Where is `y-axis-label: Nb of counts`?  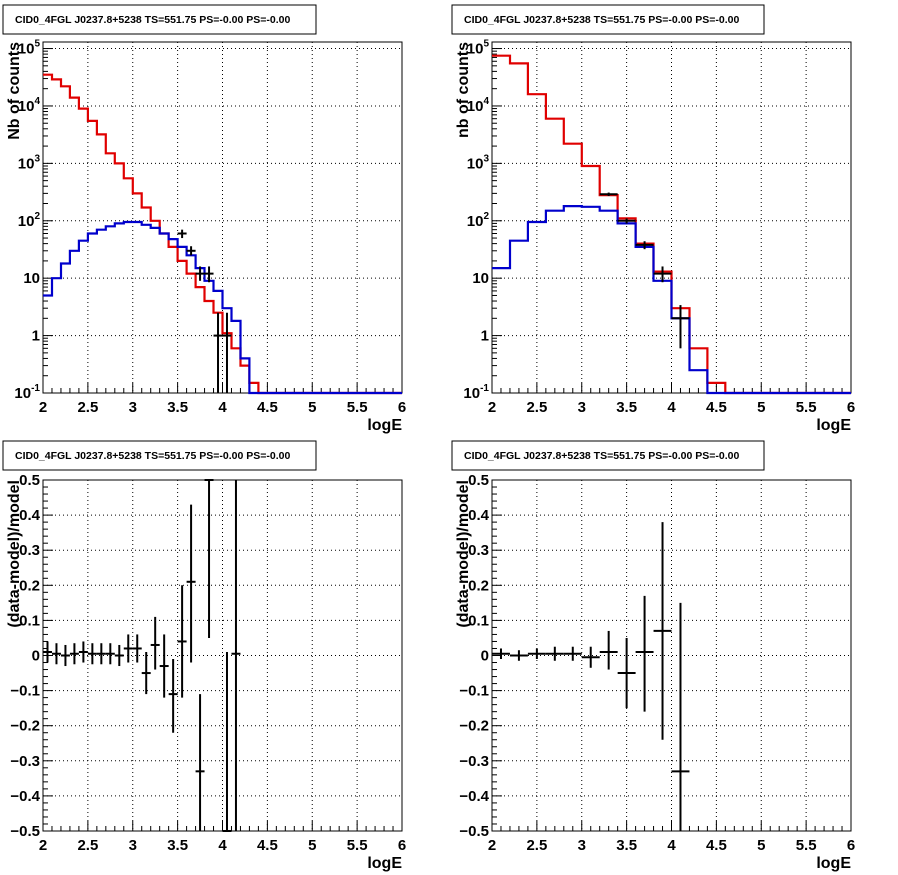 y-axis-label: Nb of counts is located at coordinates (14, 91).